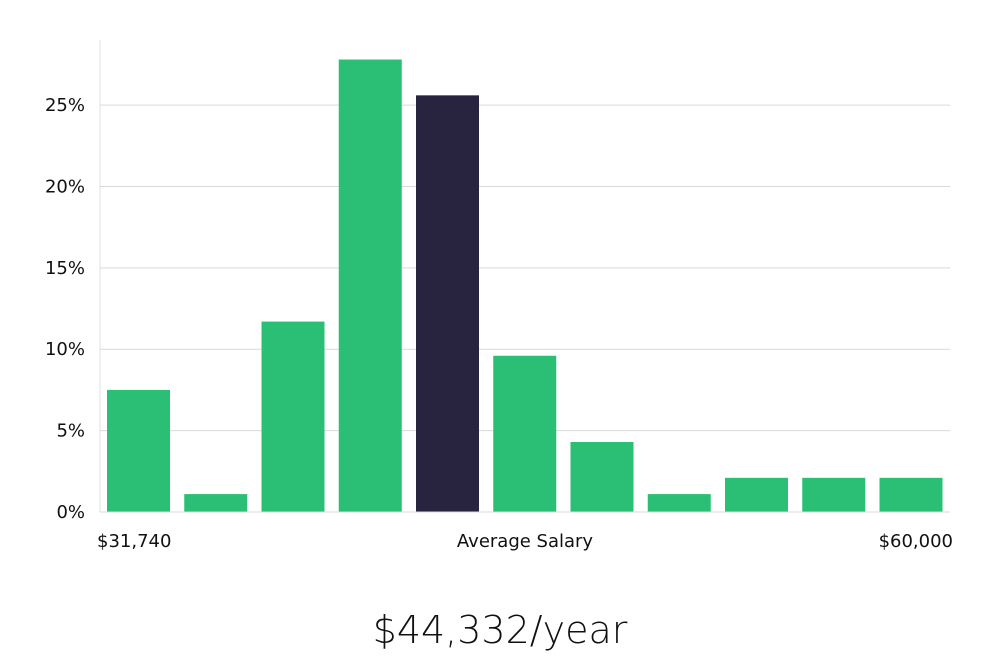 This screenshot has height=660, width=1000. I want to click on x-max-label: $60,000, so click(916, 541).